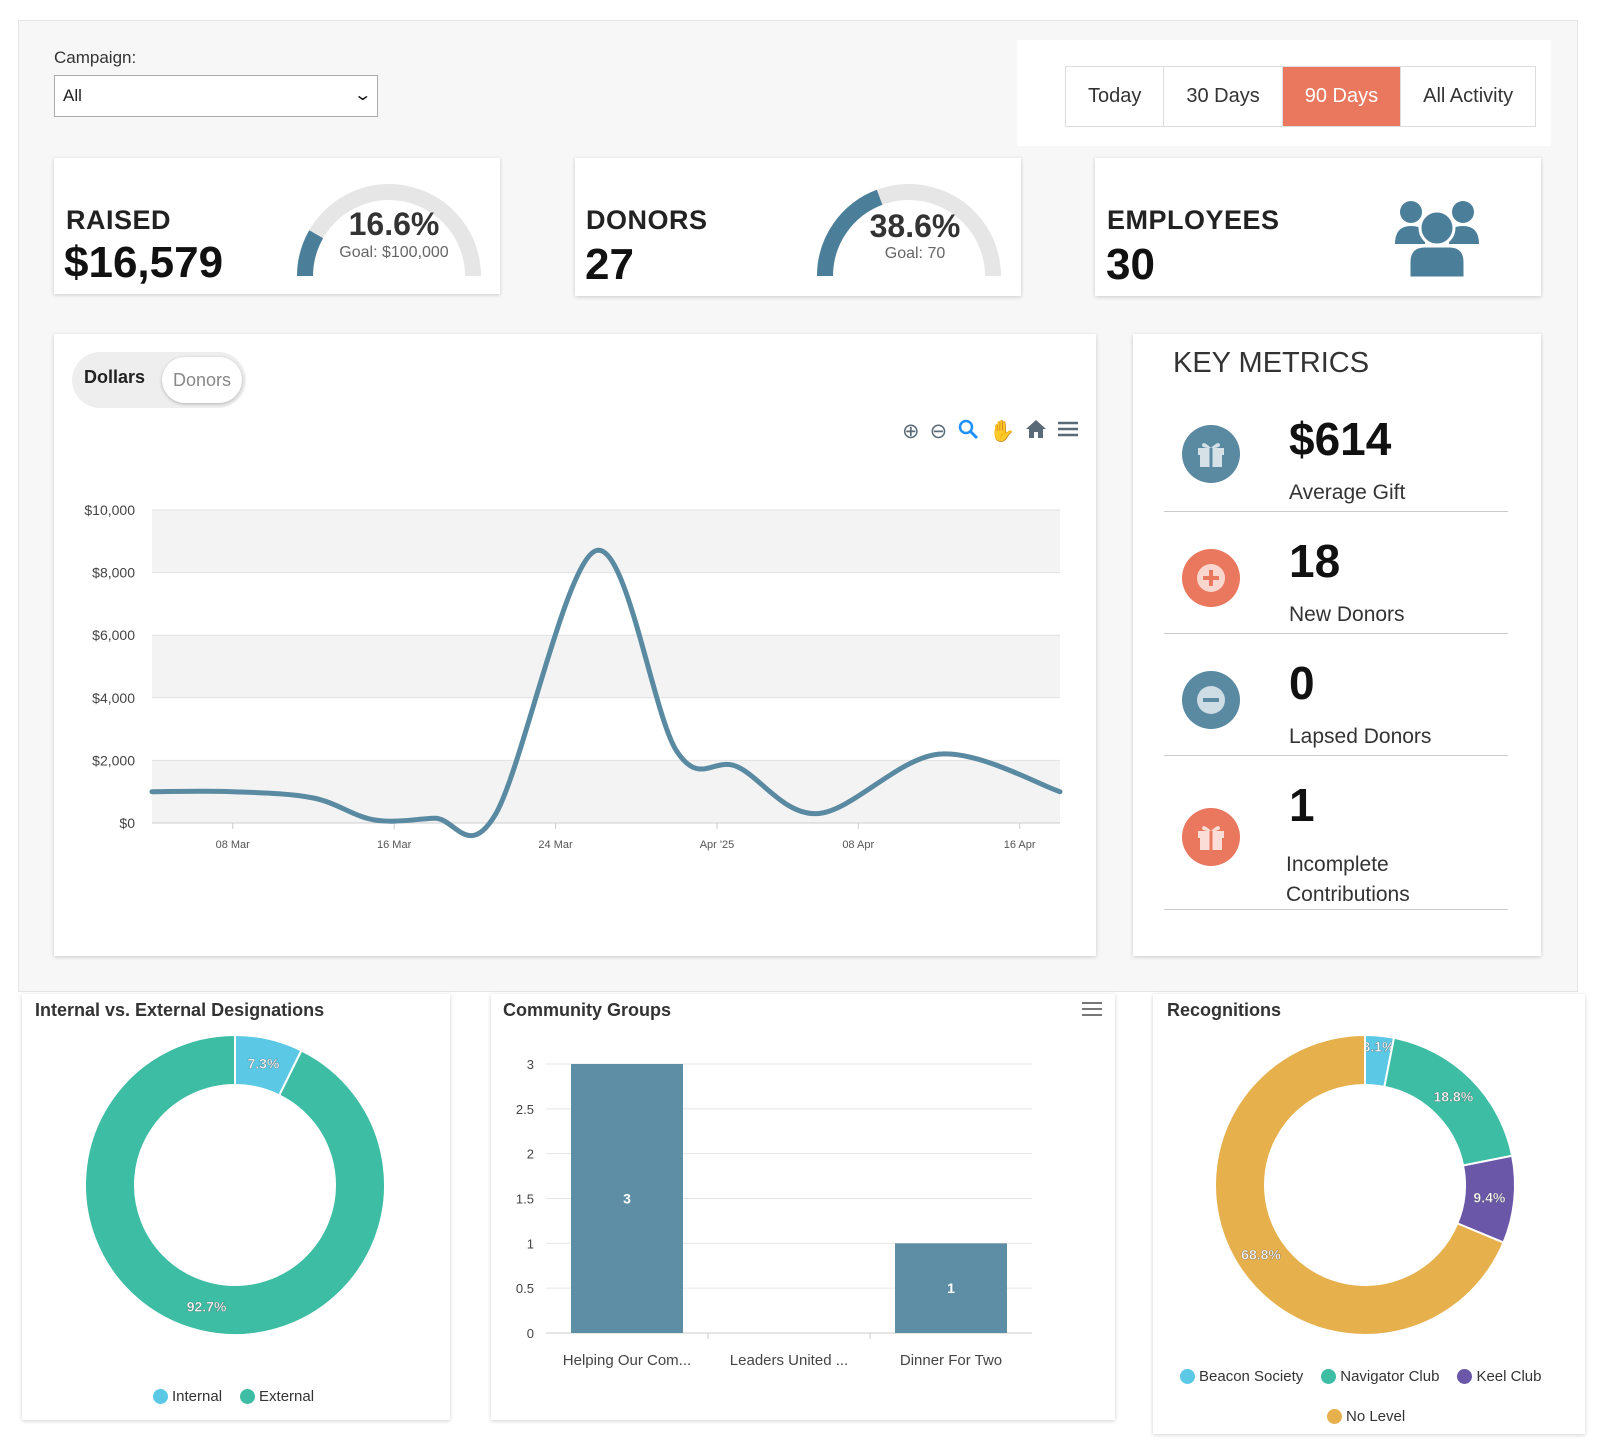 This screenshot has width=1600, height=1453. I want to click on toggle-dollars: Dollars, so click(115, 377).